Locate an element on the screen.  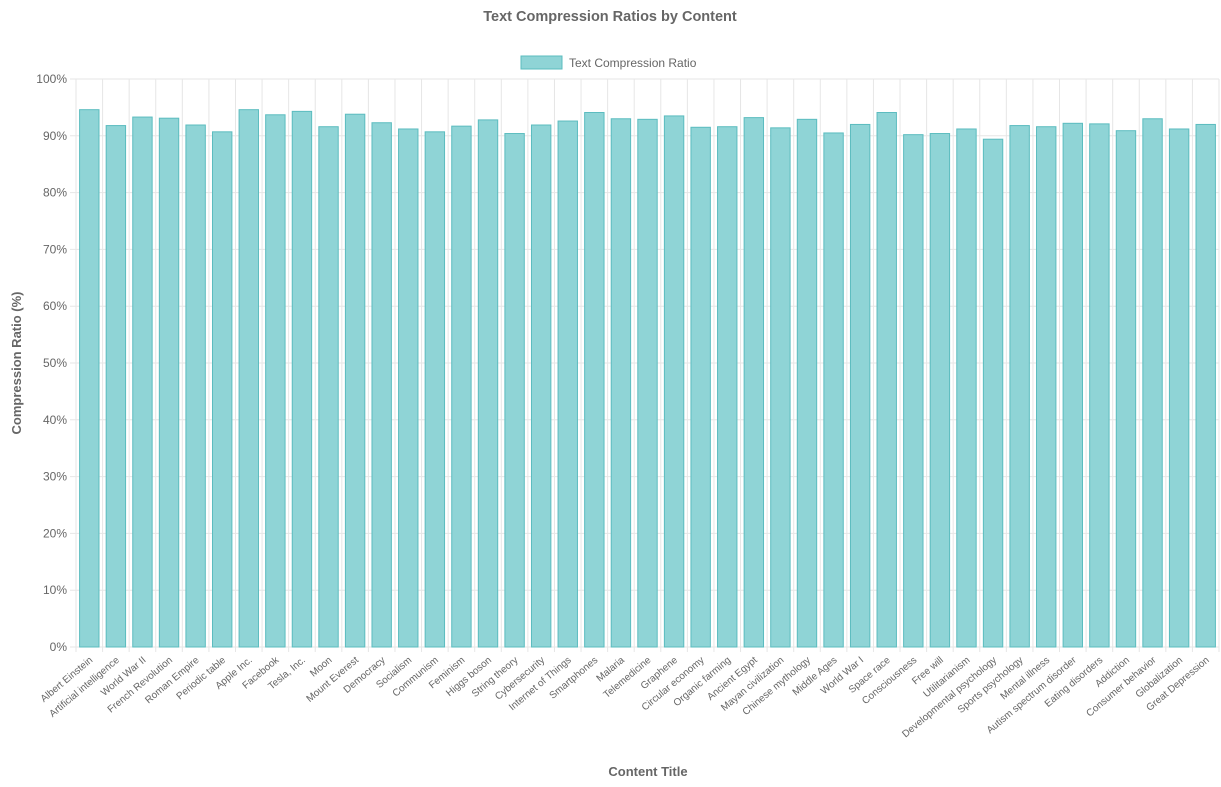
y-tick-label: 70% is located at coordinates (55, 249).